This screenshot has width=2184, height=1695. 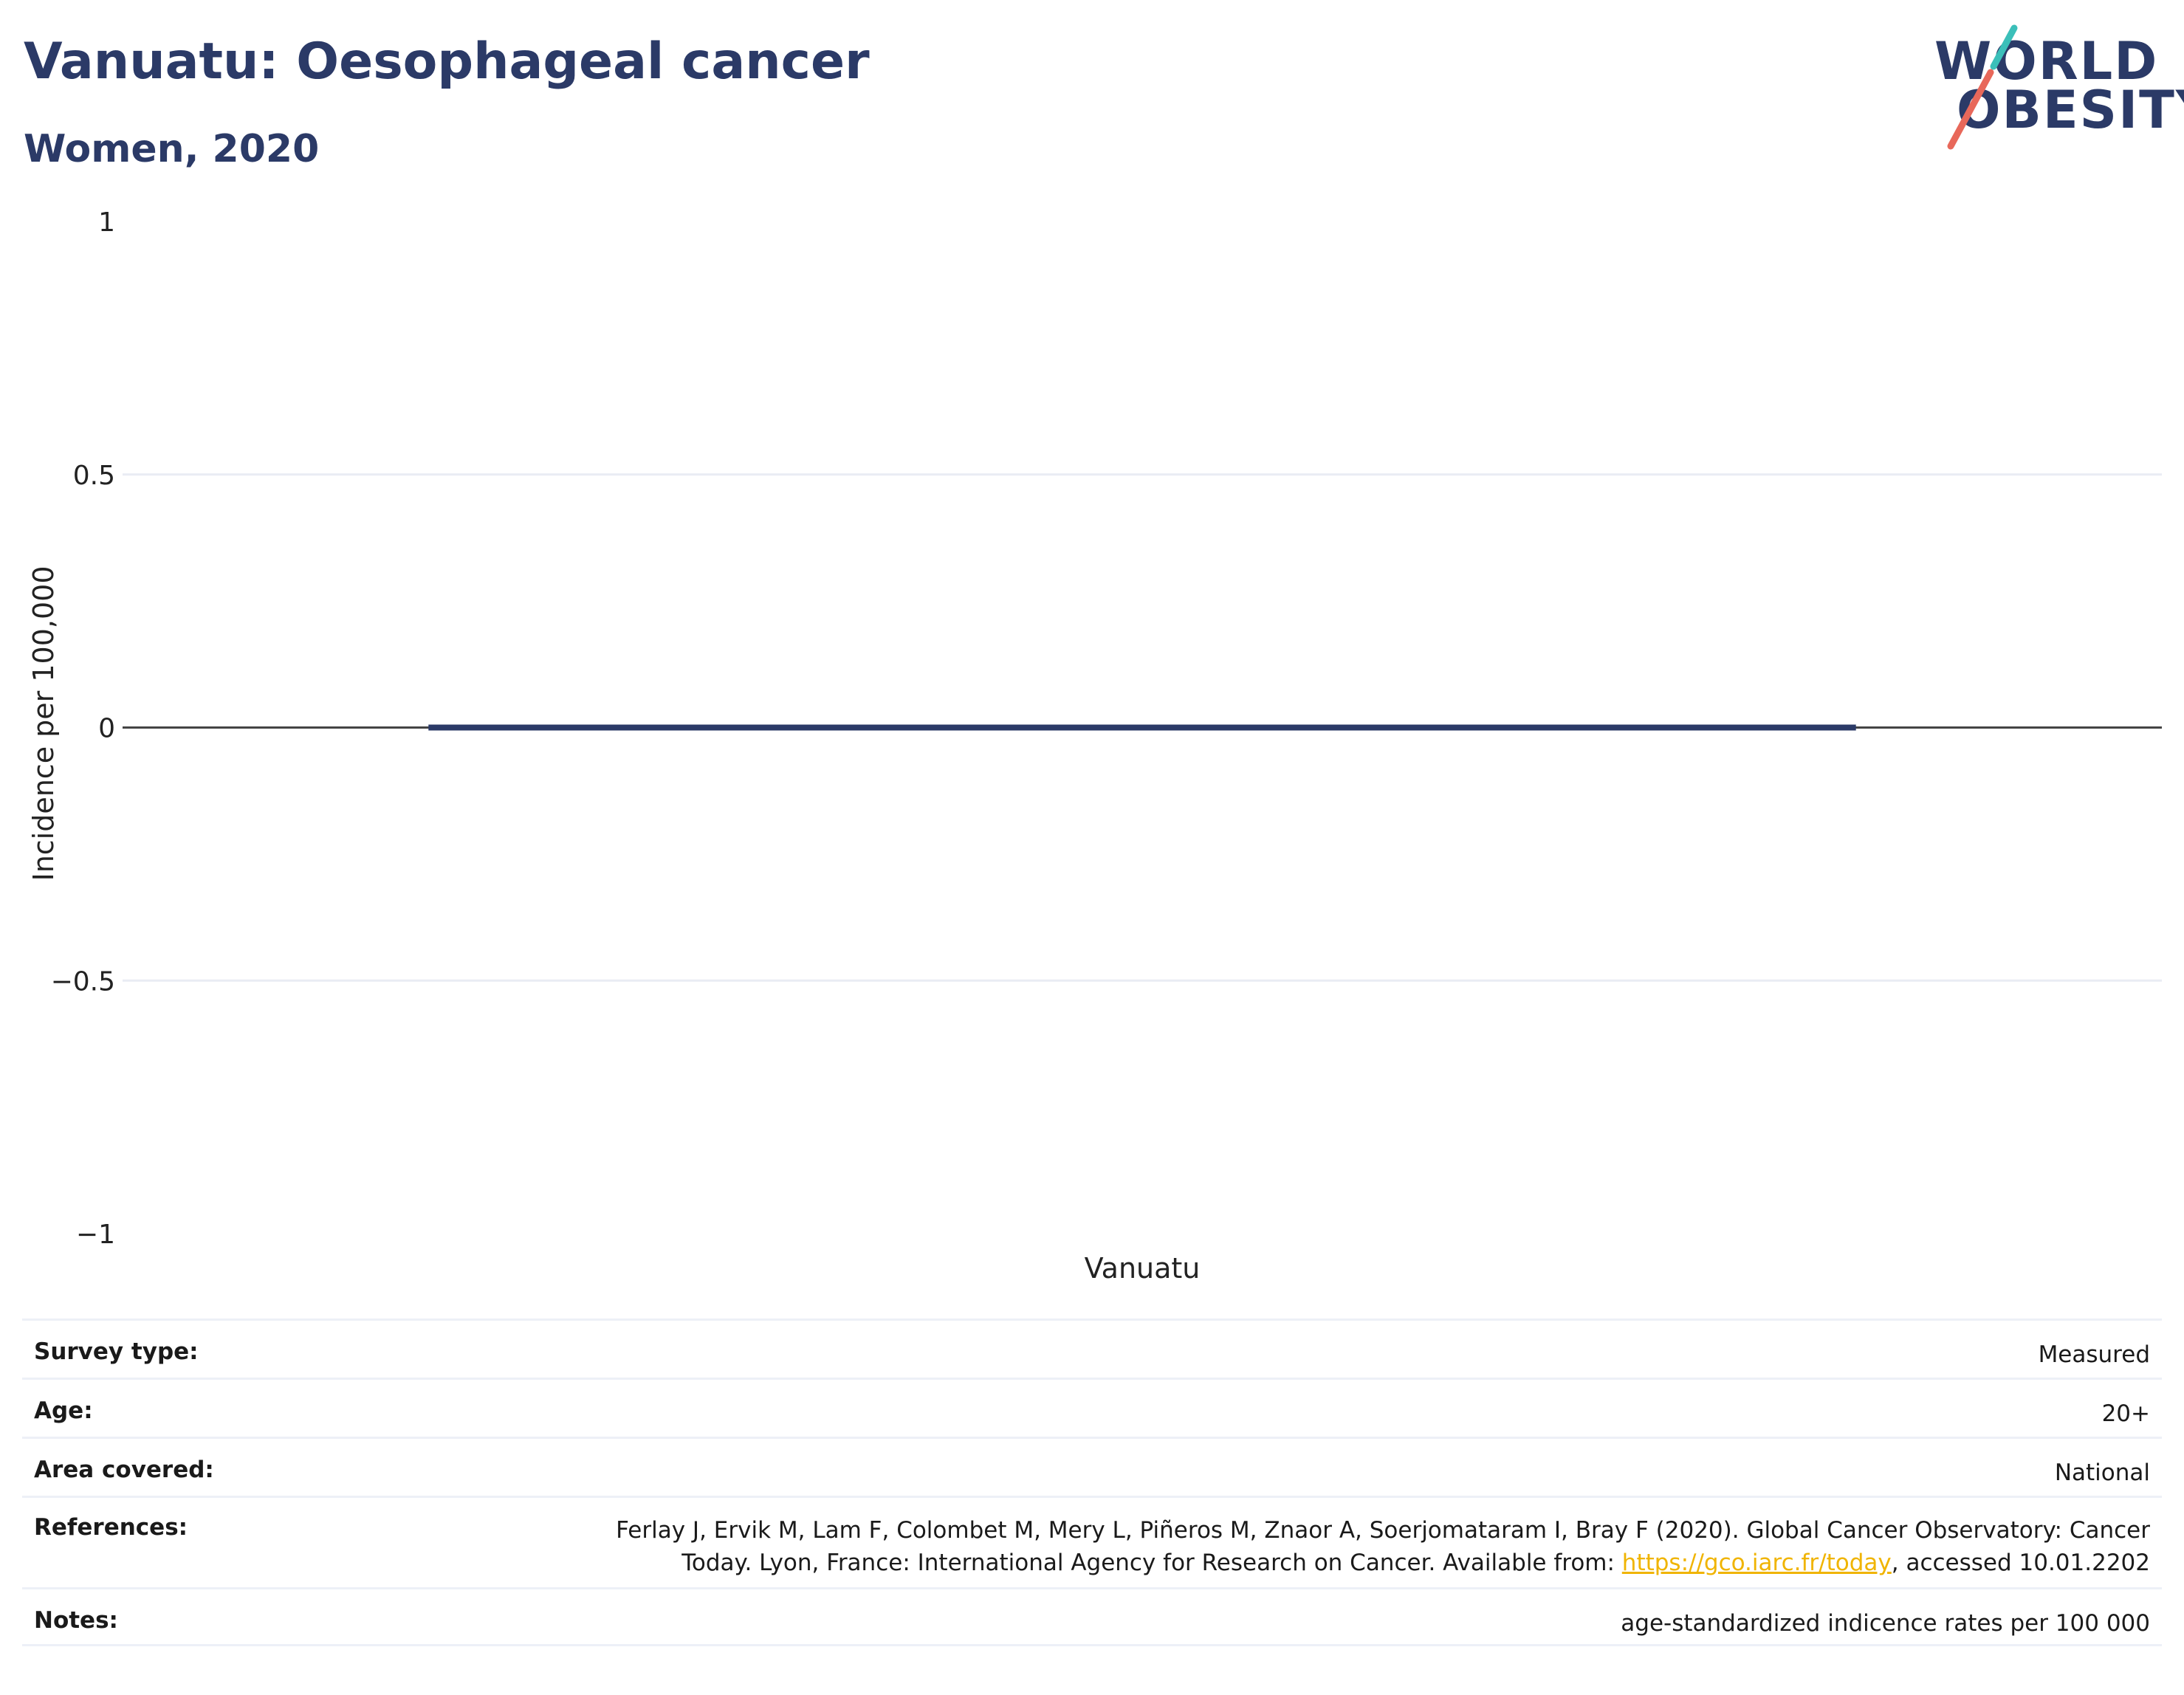 I want to click on bar, so click(x=1142, y=727).